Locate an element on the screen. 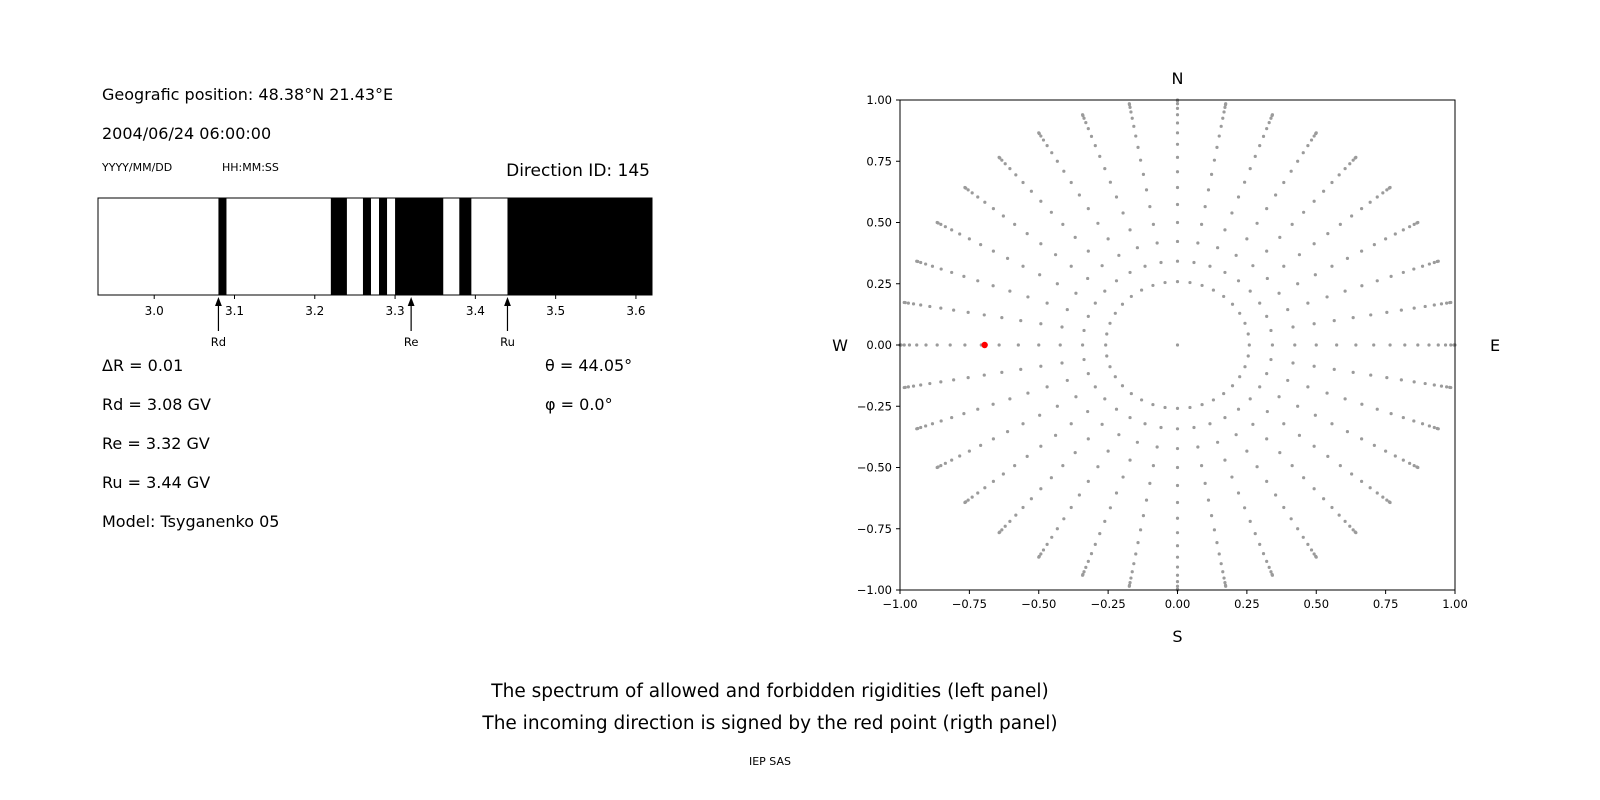  svg-text: 3.3 is located at coordinates (395, 311).